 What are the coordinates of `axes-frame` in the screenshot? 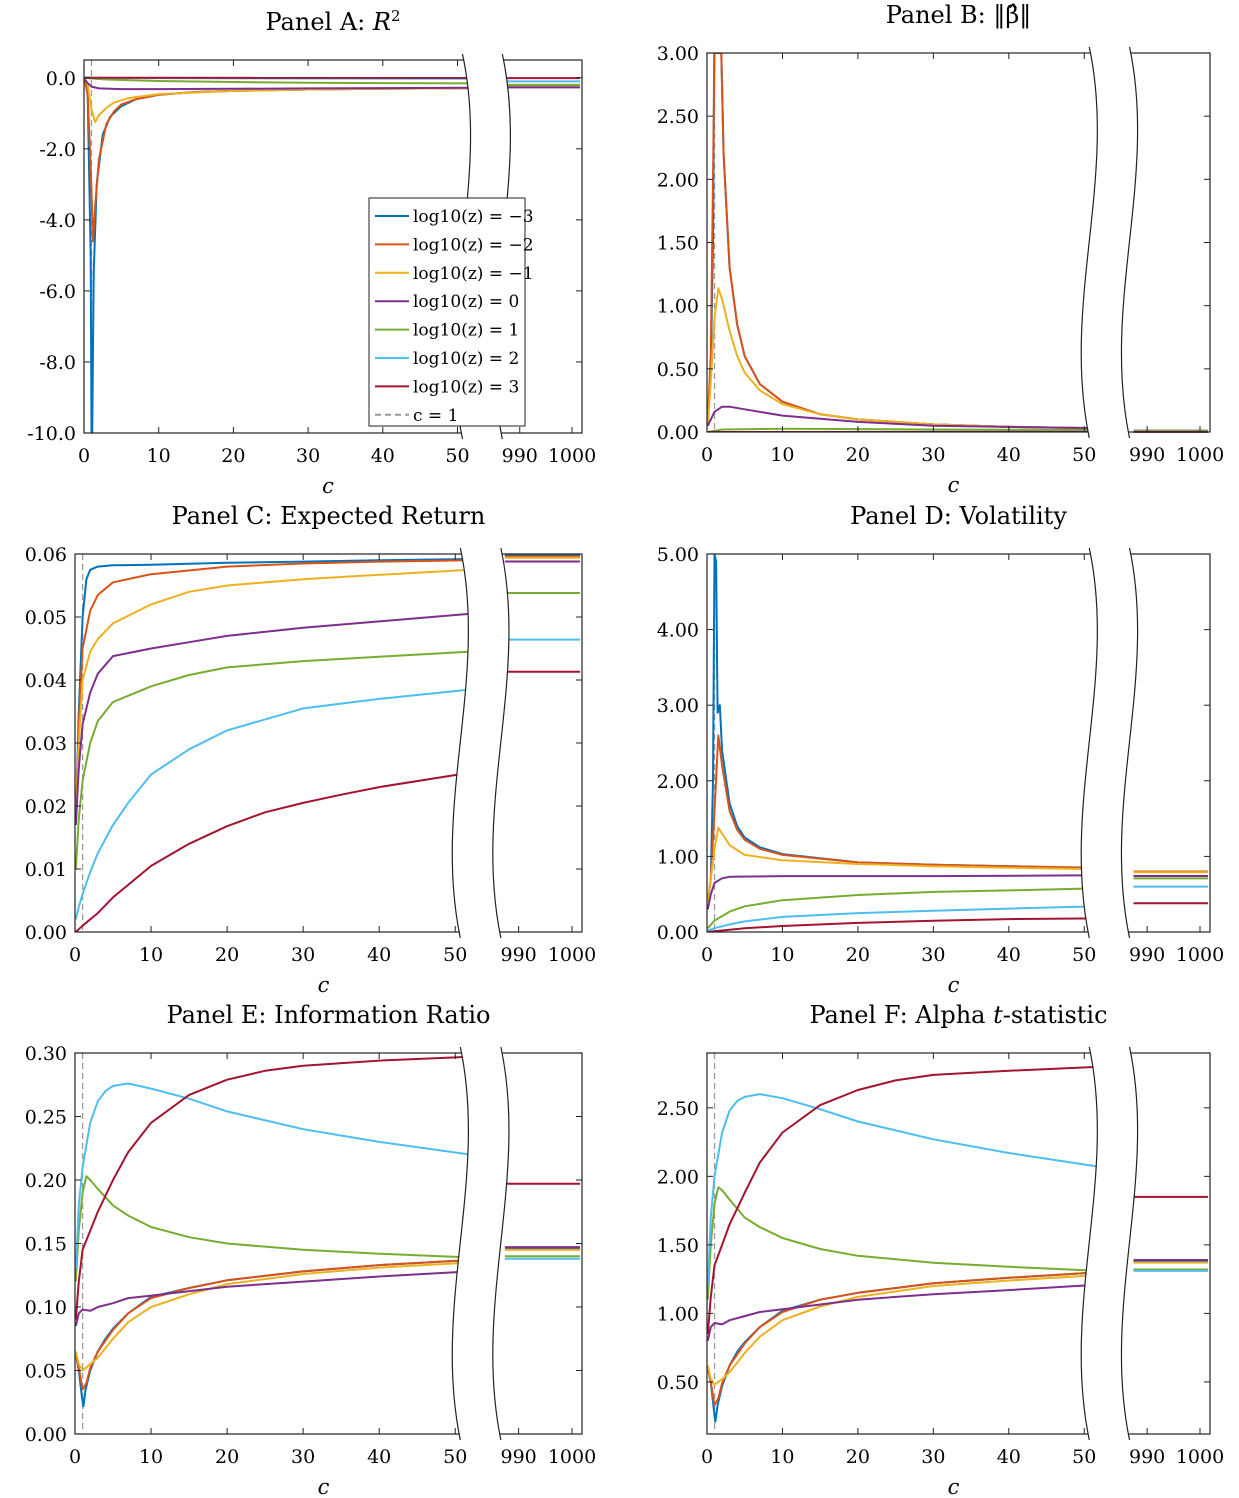 It's located at (958, 1243).